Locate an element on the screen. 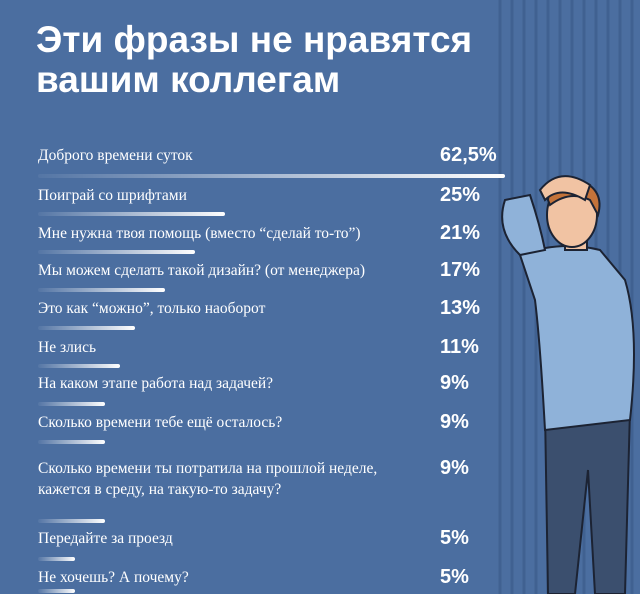 This screenshot has height=594, width=640. category-label: Передайте за проезд is located at coordinates (105, 538).